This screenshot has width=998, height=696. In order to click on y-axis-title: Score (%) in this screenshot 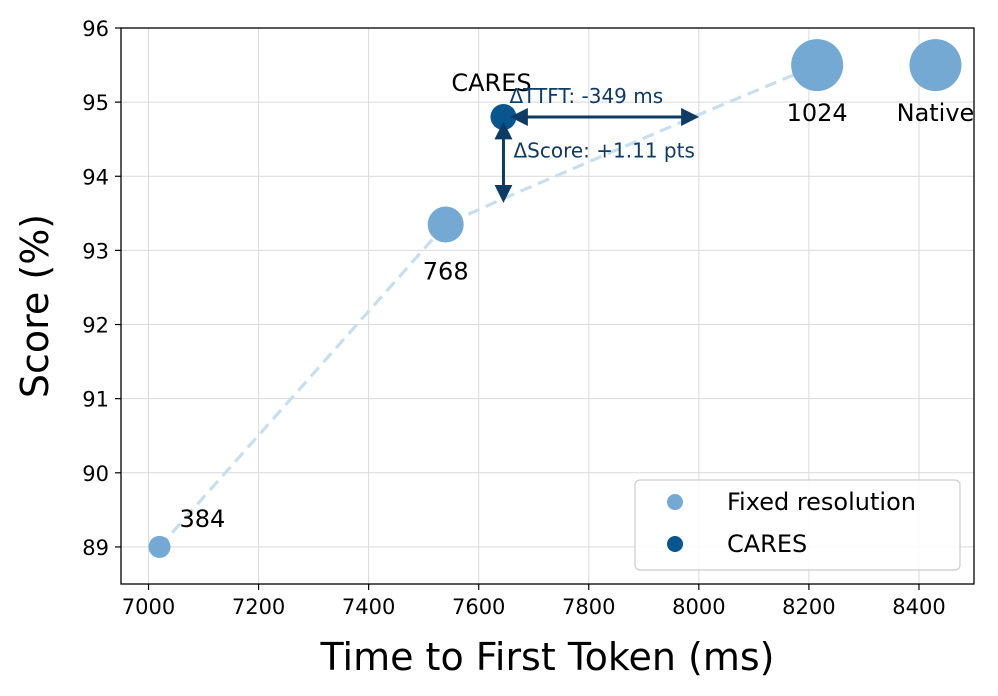, I will do `click(35, 306)`.